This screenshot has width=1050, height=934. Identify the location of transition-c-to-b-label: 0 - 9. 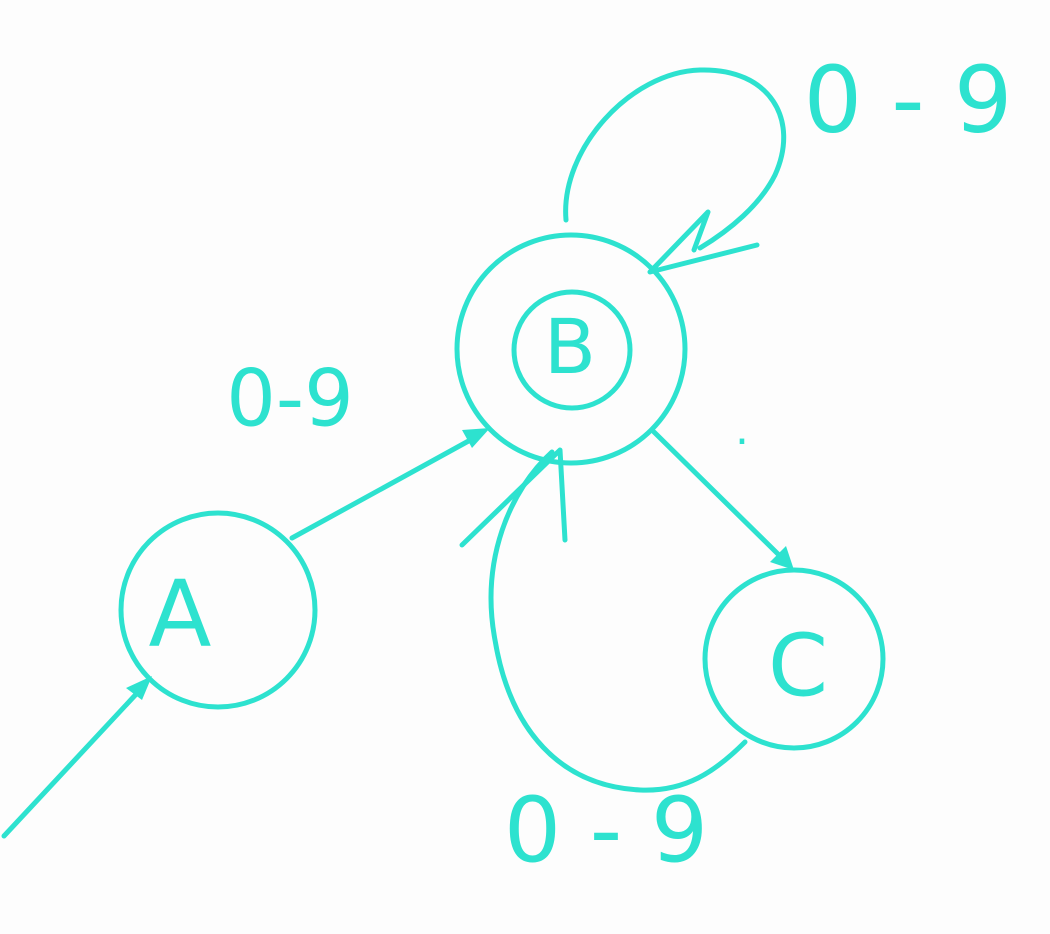
(606, 830).